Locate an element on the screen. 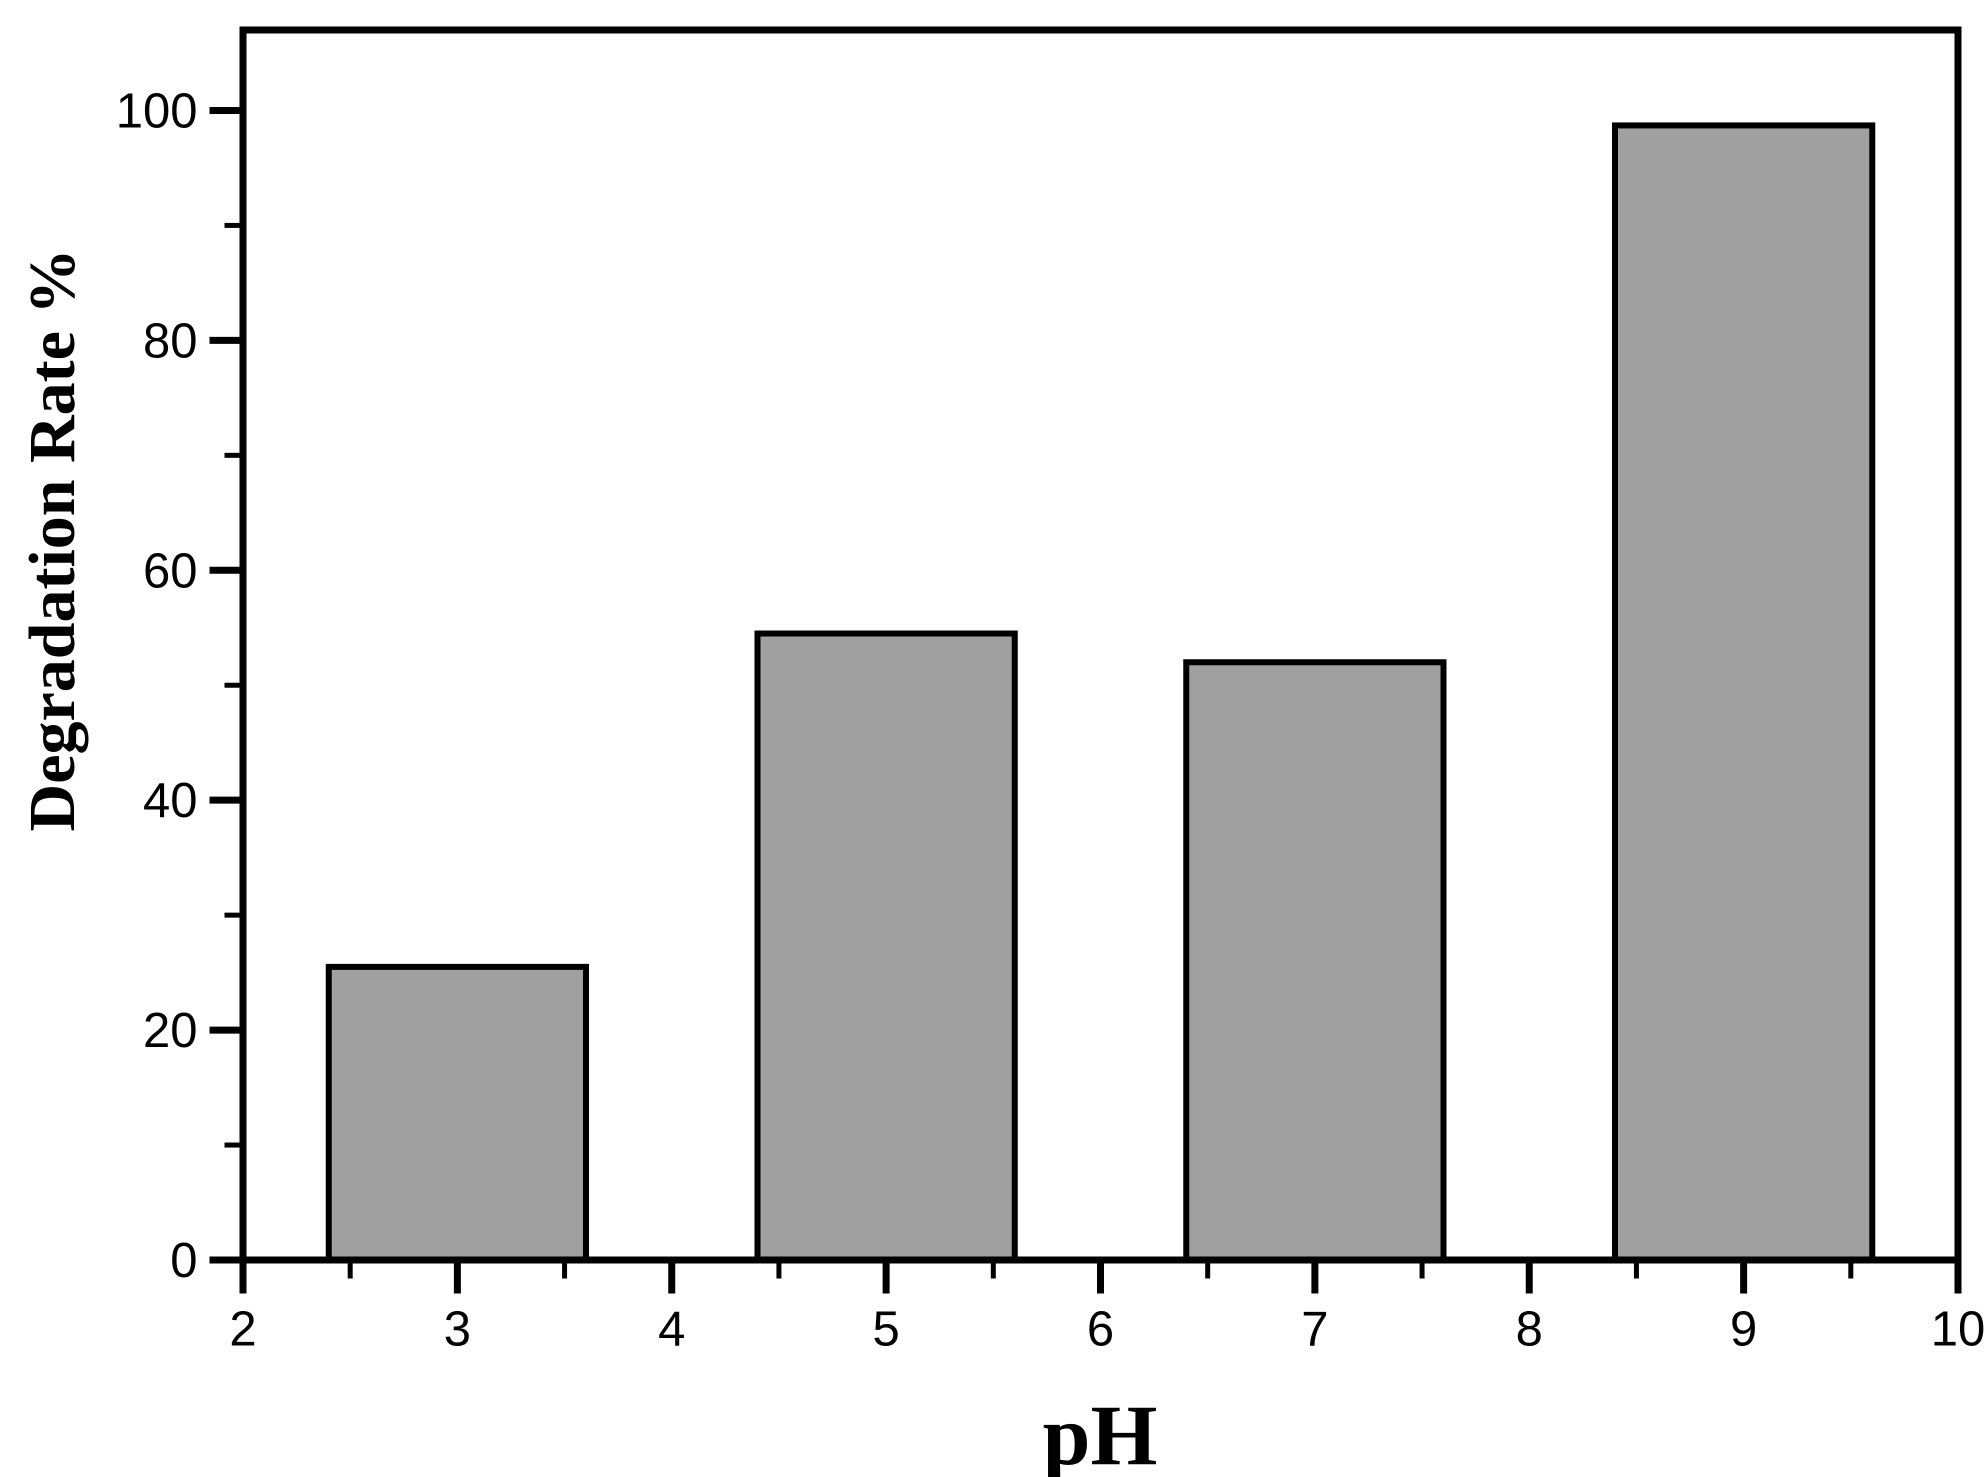 Image resolution: width=1988 pixels, height=1477 pixels. y-tick-label: 20 is located at coordinates (170, 1031).